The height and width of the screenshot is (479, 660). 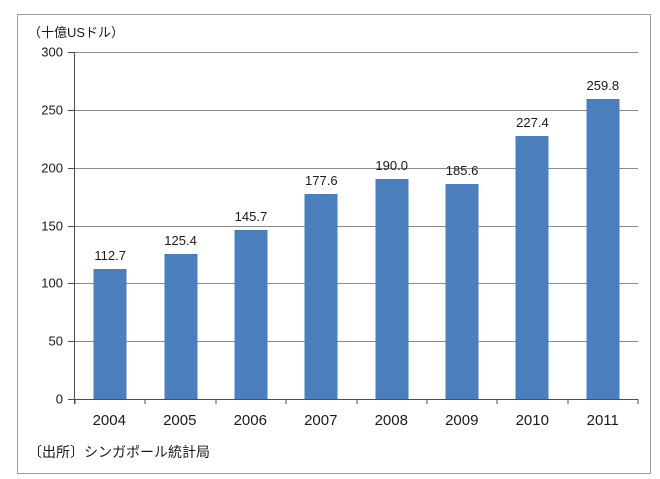 What do you see at coordinates (321, 180) in the screenshot?
I see `bar-value-label: 177.6` at bounding box center [321, 180].